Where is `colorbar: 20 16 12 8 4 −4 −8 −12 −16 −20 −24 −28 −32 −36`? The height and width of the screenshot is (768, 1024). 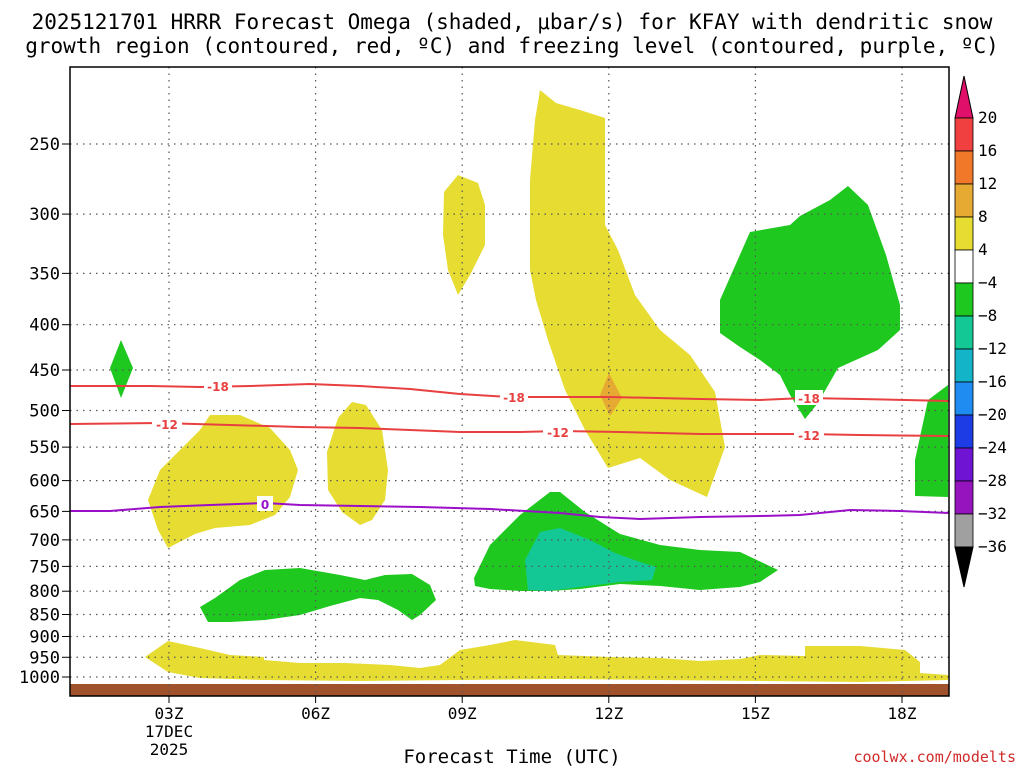
colorbar: 20 16 12 8 4 −4 −8 −12 −16 −20 −24 −28 −32 −36 is located at coordinates (980, 331).